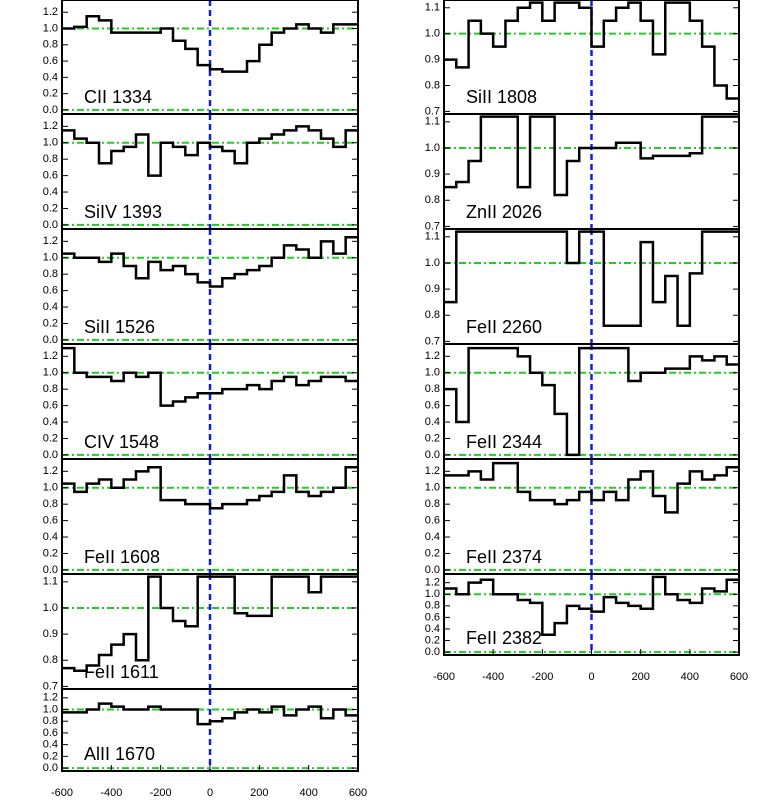 Image resolution: width=761 pixels, height=807 pixels. I want to click on panel: 0.0 0.2 0.4 0.6 0.8 1.0 1.2 CII 1334, so click(201, 58).